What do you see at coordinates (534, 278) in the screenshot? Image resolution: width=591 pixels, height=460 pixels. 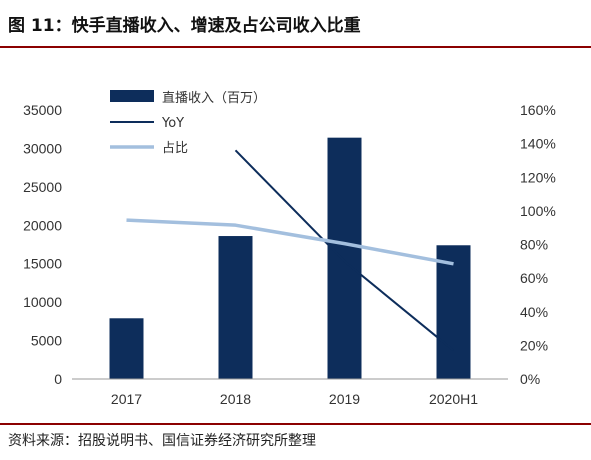 I see `right-tick-label: 60%` at bounding box center [534, 278].